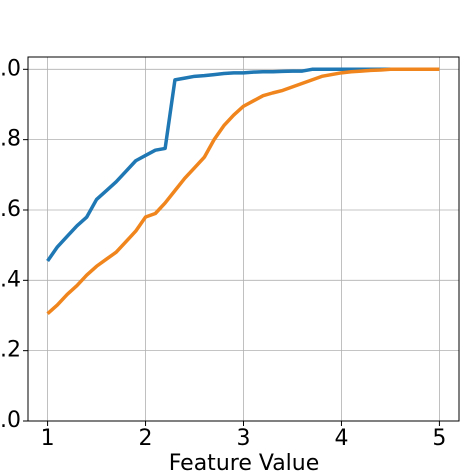 This screenshot has width=474, height=474. I want to click on x-tick-label: 3, so click(244, 438).